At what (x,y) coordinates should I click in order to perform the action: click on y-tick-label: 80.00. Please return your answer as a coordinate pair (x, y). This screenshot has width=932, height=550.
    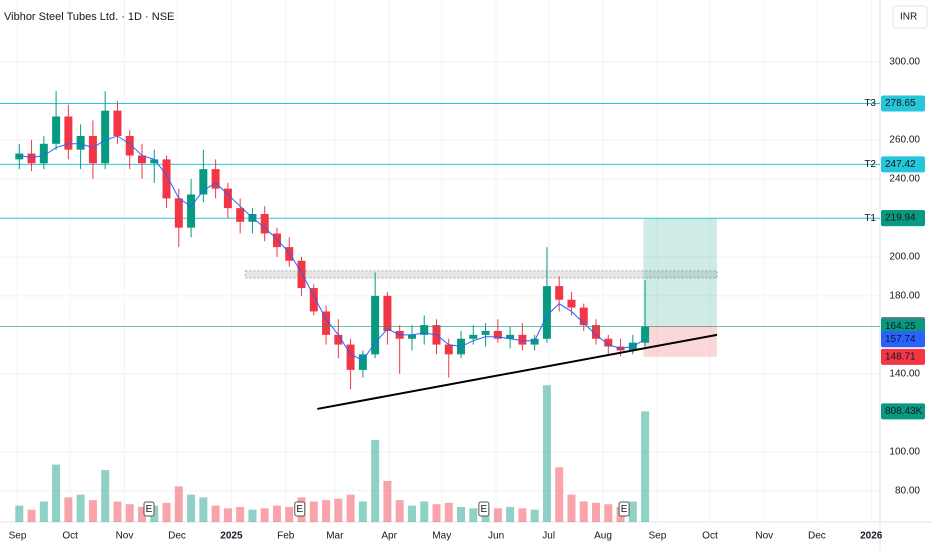
    Looking at the image, I should click on (907, 490).